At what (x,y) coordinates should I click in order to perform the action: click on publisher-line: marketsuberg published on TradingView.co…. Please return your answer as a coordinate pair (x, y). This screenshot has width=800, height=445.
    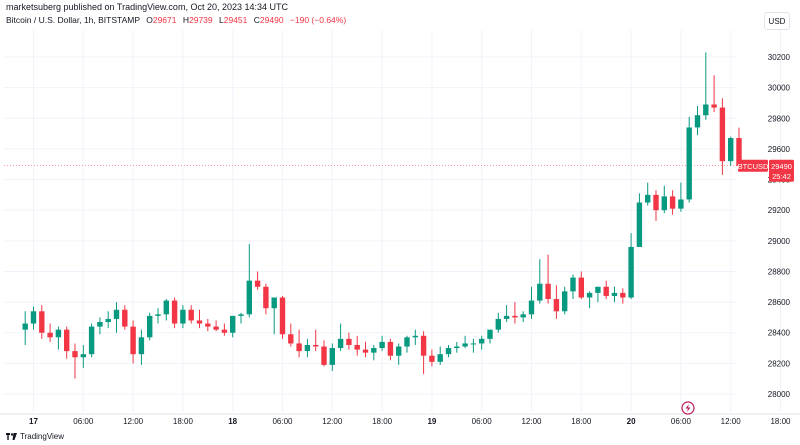
    Looking at the image, I should click on (147, 7).